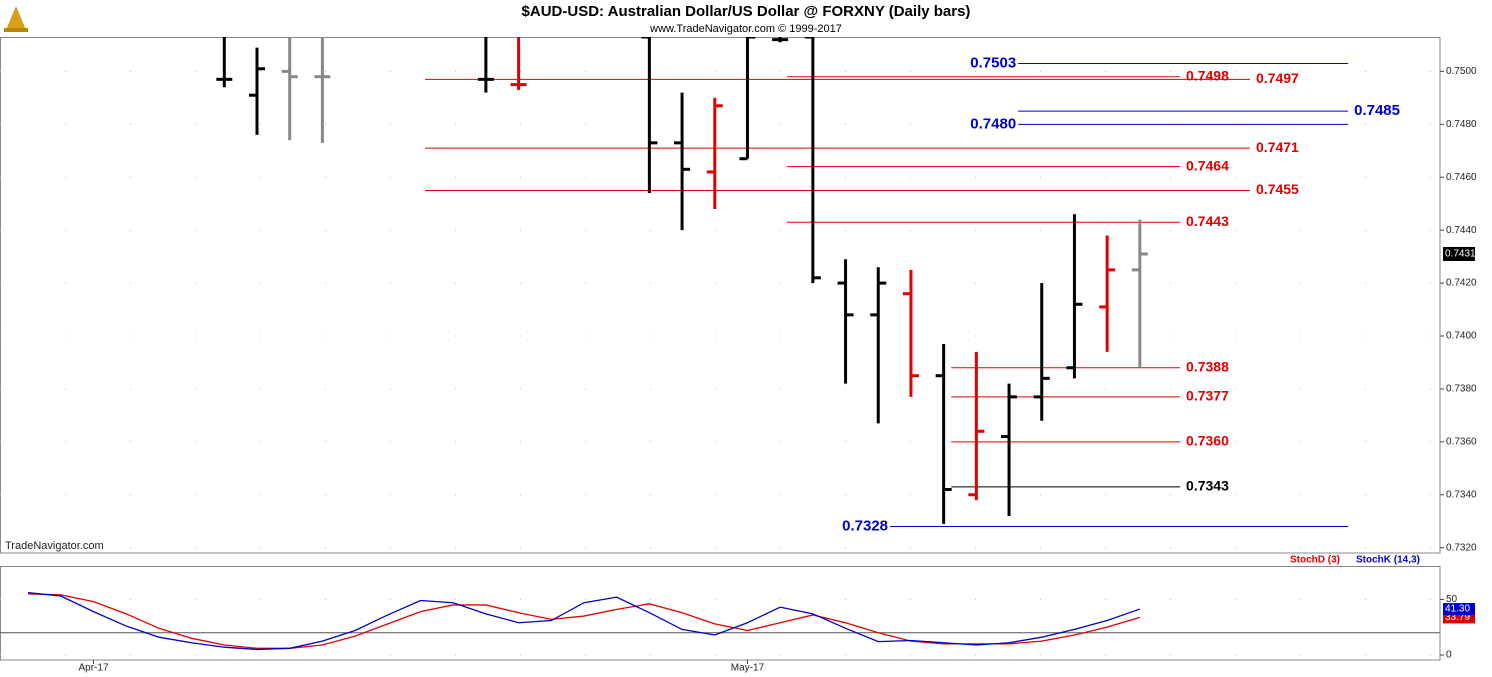 The height and width of the screenshot is (677, 1492). I want to click on y-tick-label: 0.7380, so click(1461, 389).